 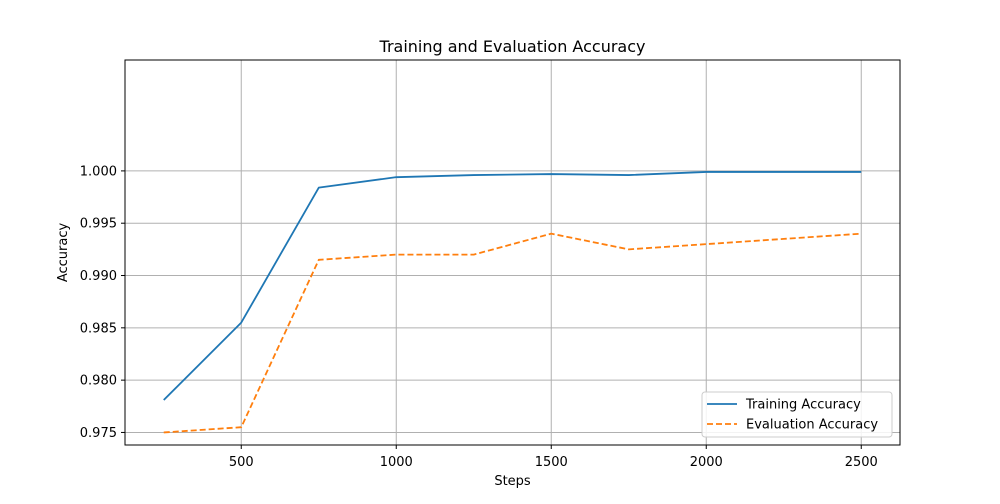 What do you see at coordinates (551, 462) in the screenshot?
I see `x-tick-label: 1500` at bounding box center [551, 462].